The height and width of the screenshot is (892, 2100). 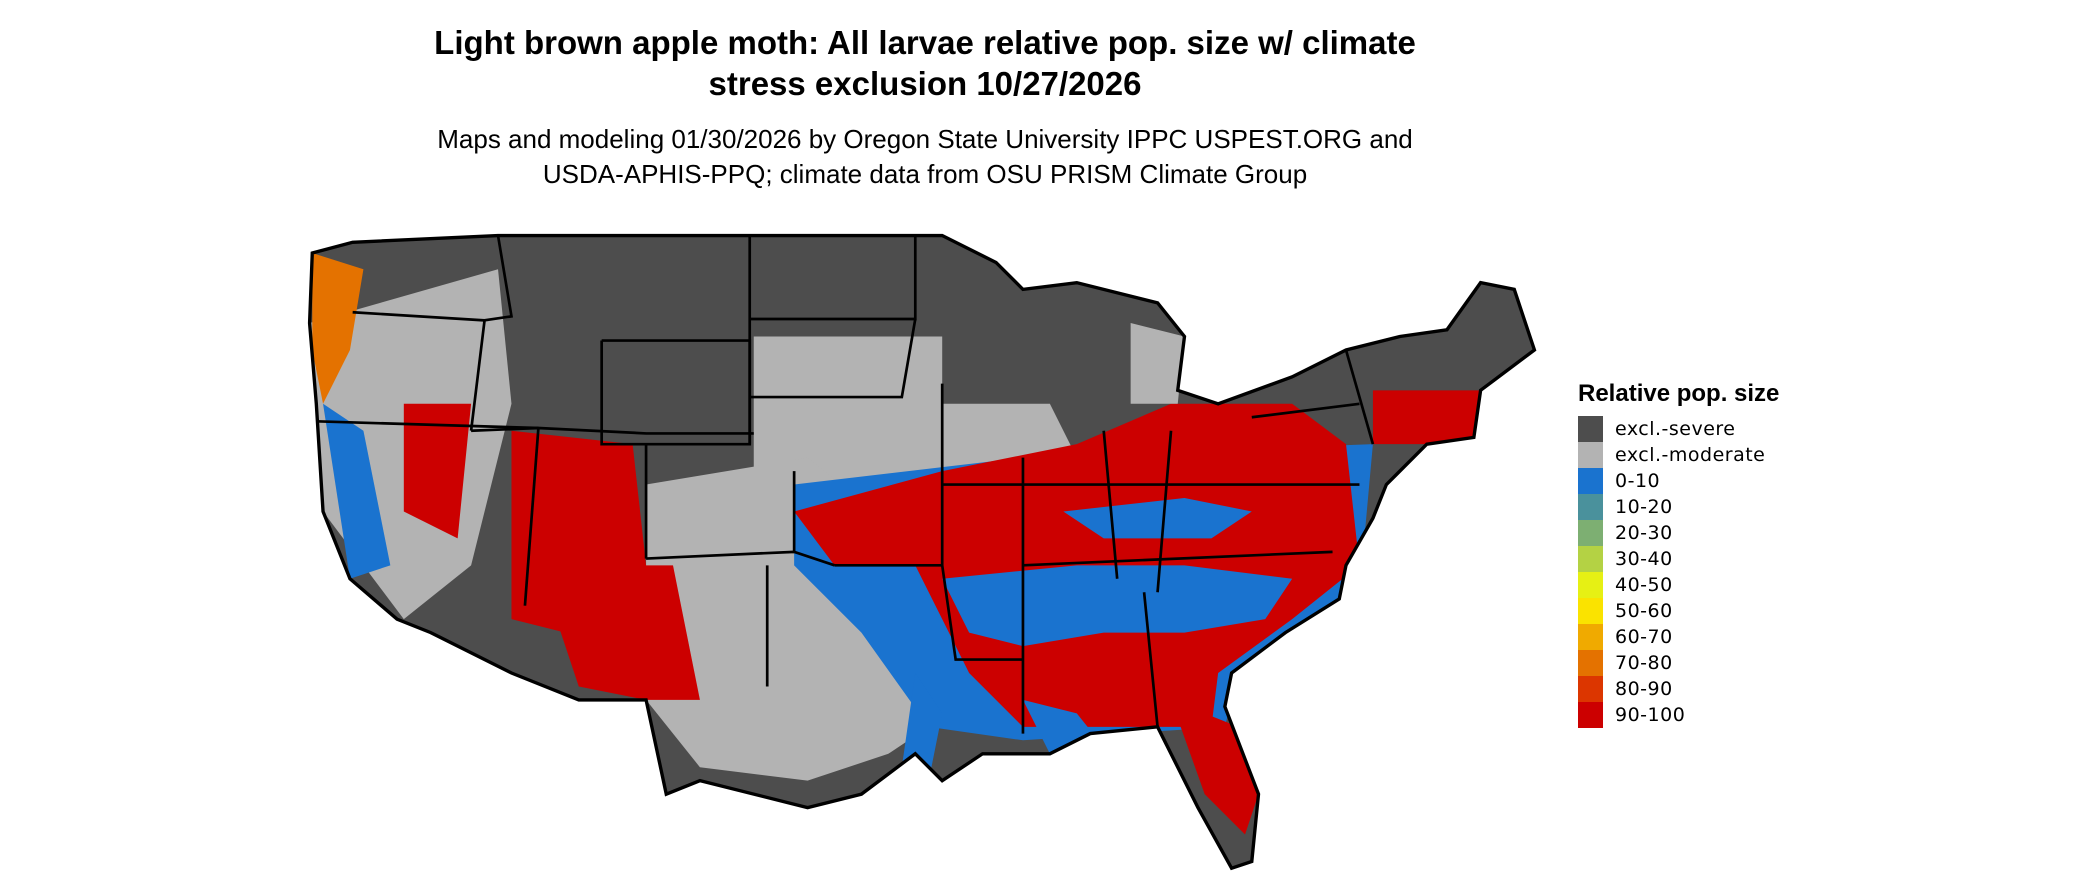 What do you see at coordinates (1678, 507) in the screenshot?
I see `legend-item: 10-20` at bounding box center [1678, 507].